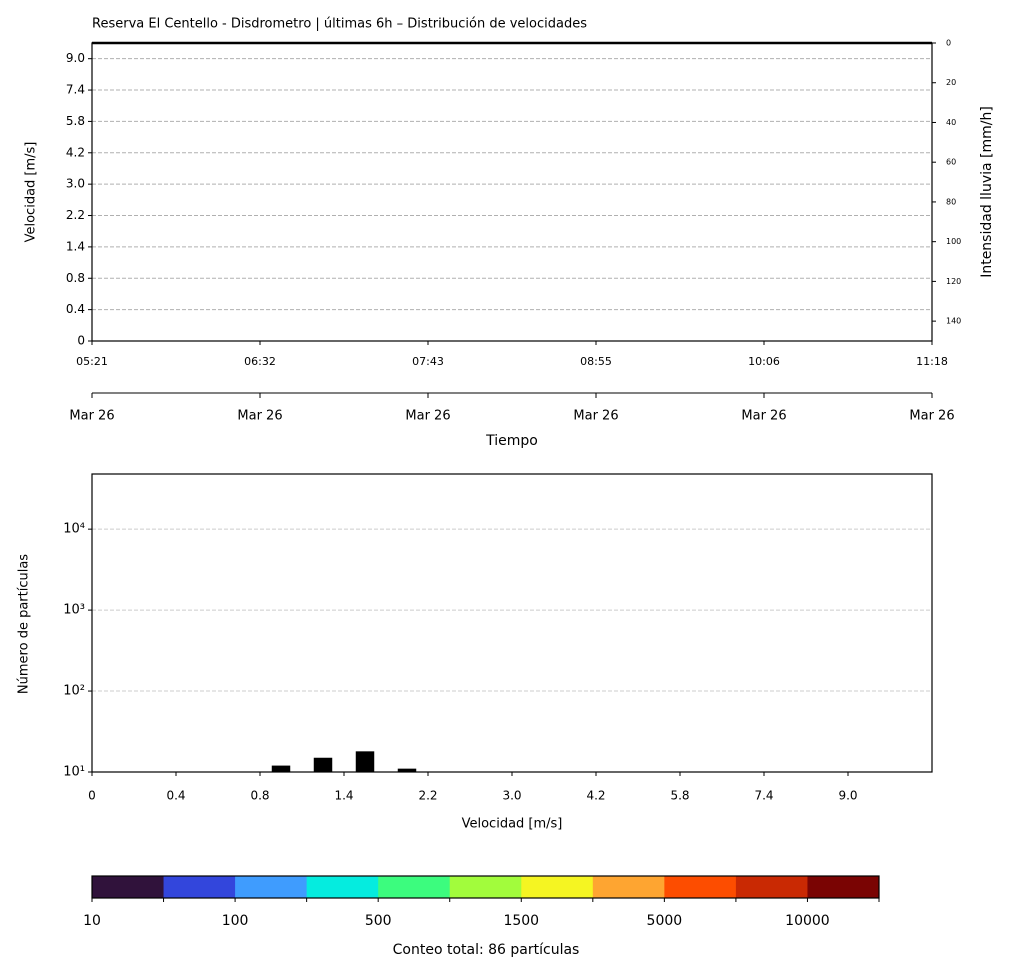 This screenshot has width=1013, height=977. I want to click on y2-tick-label: 80, so click(951, 201).